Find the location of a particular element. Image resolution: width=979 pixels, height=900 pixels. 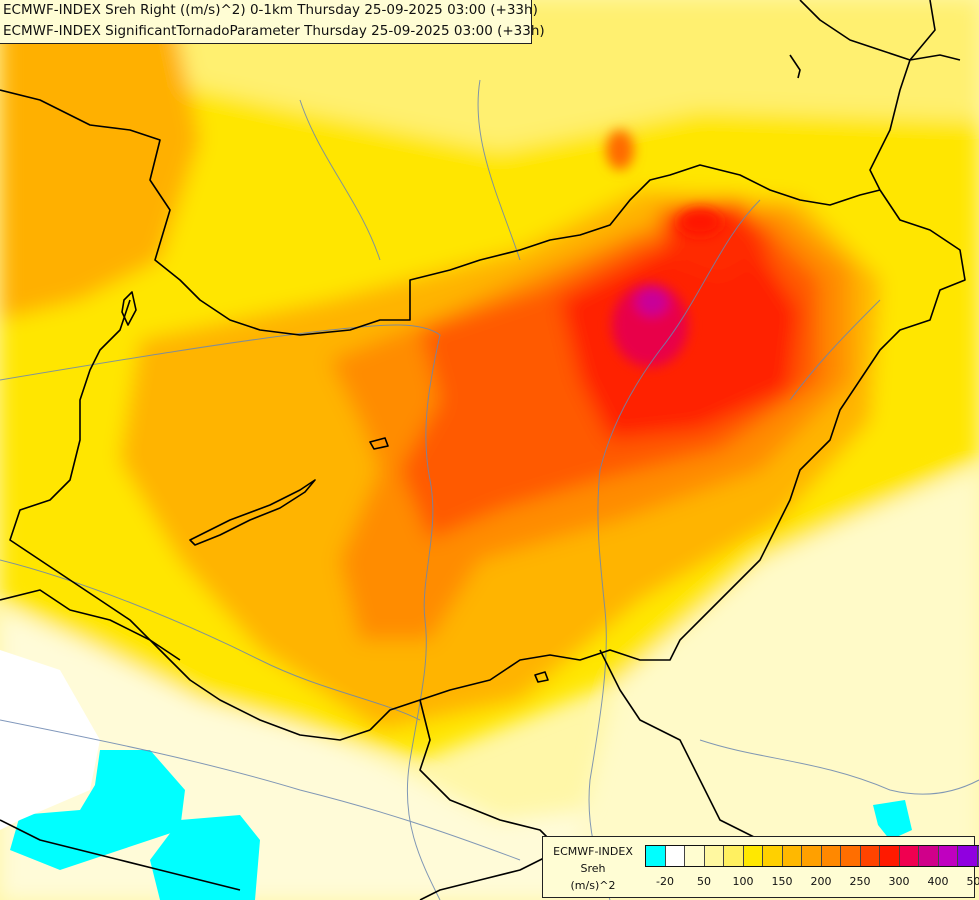

river-tisza is located at coordinates (674, 549).